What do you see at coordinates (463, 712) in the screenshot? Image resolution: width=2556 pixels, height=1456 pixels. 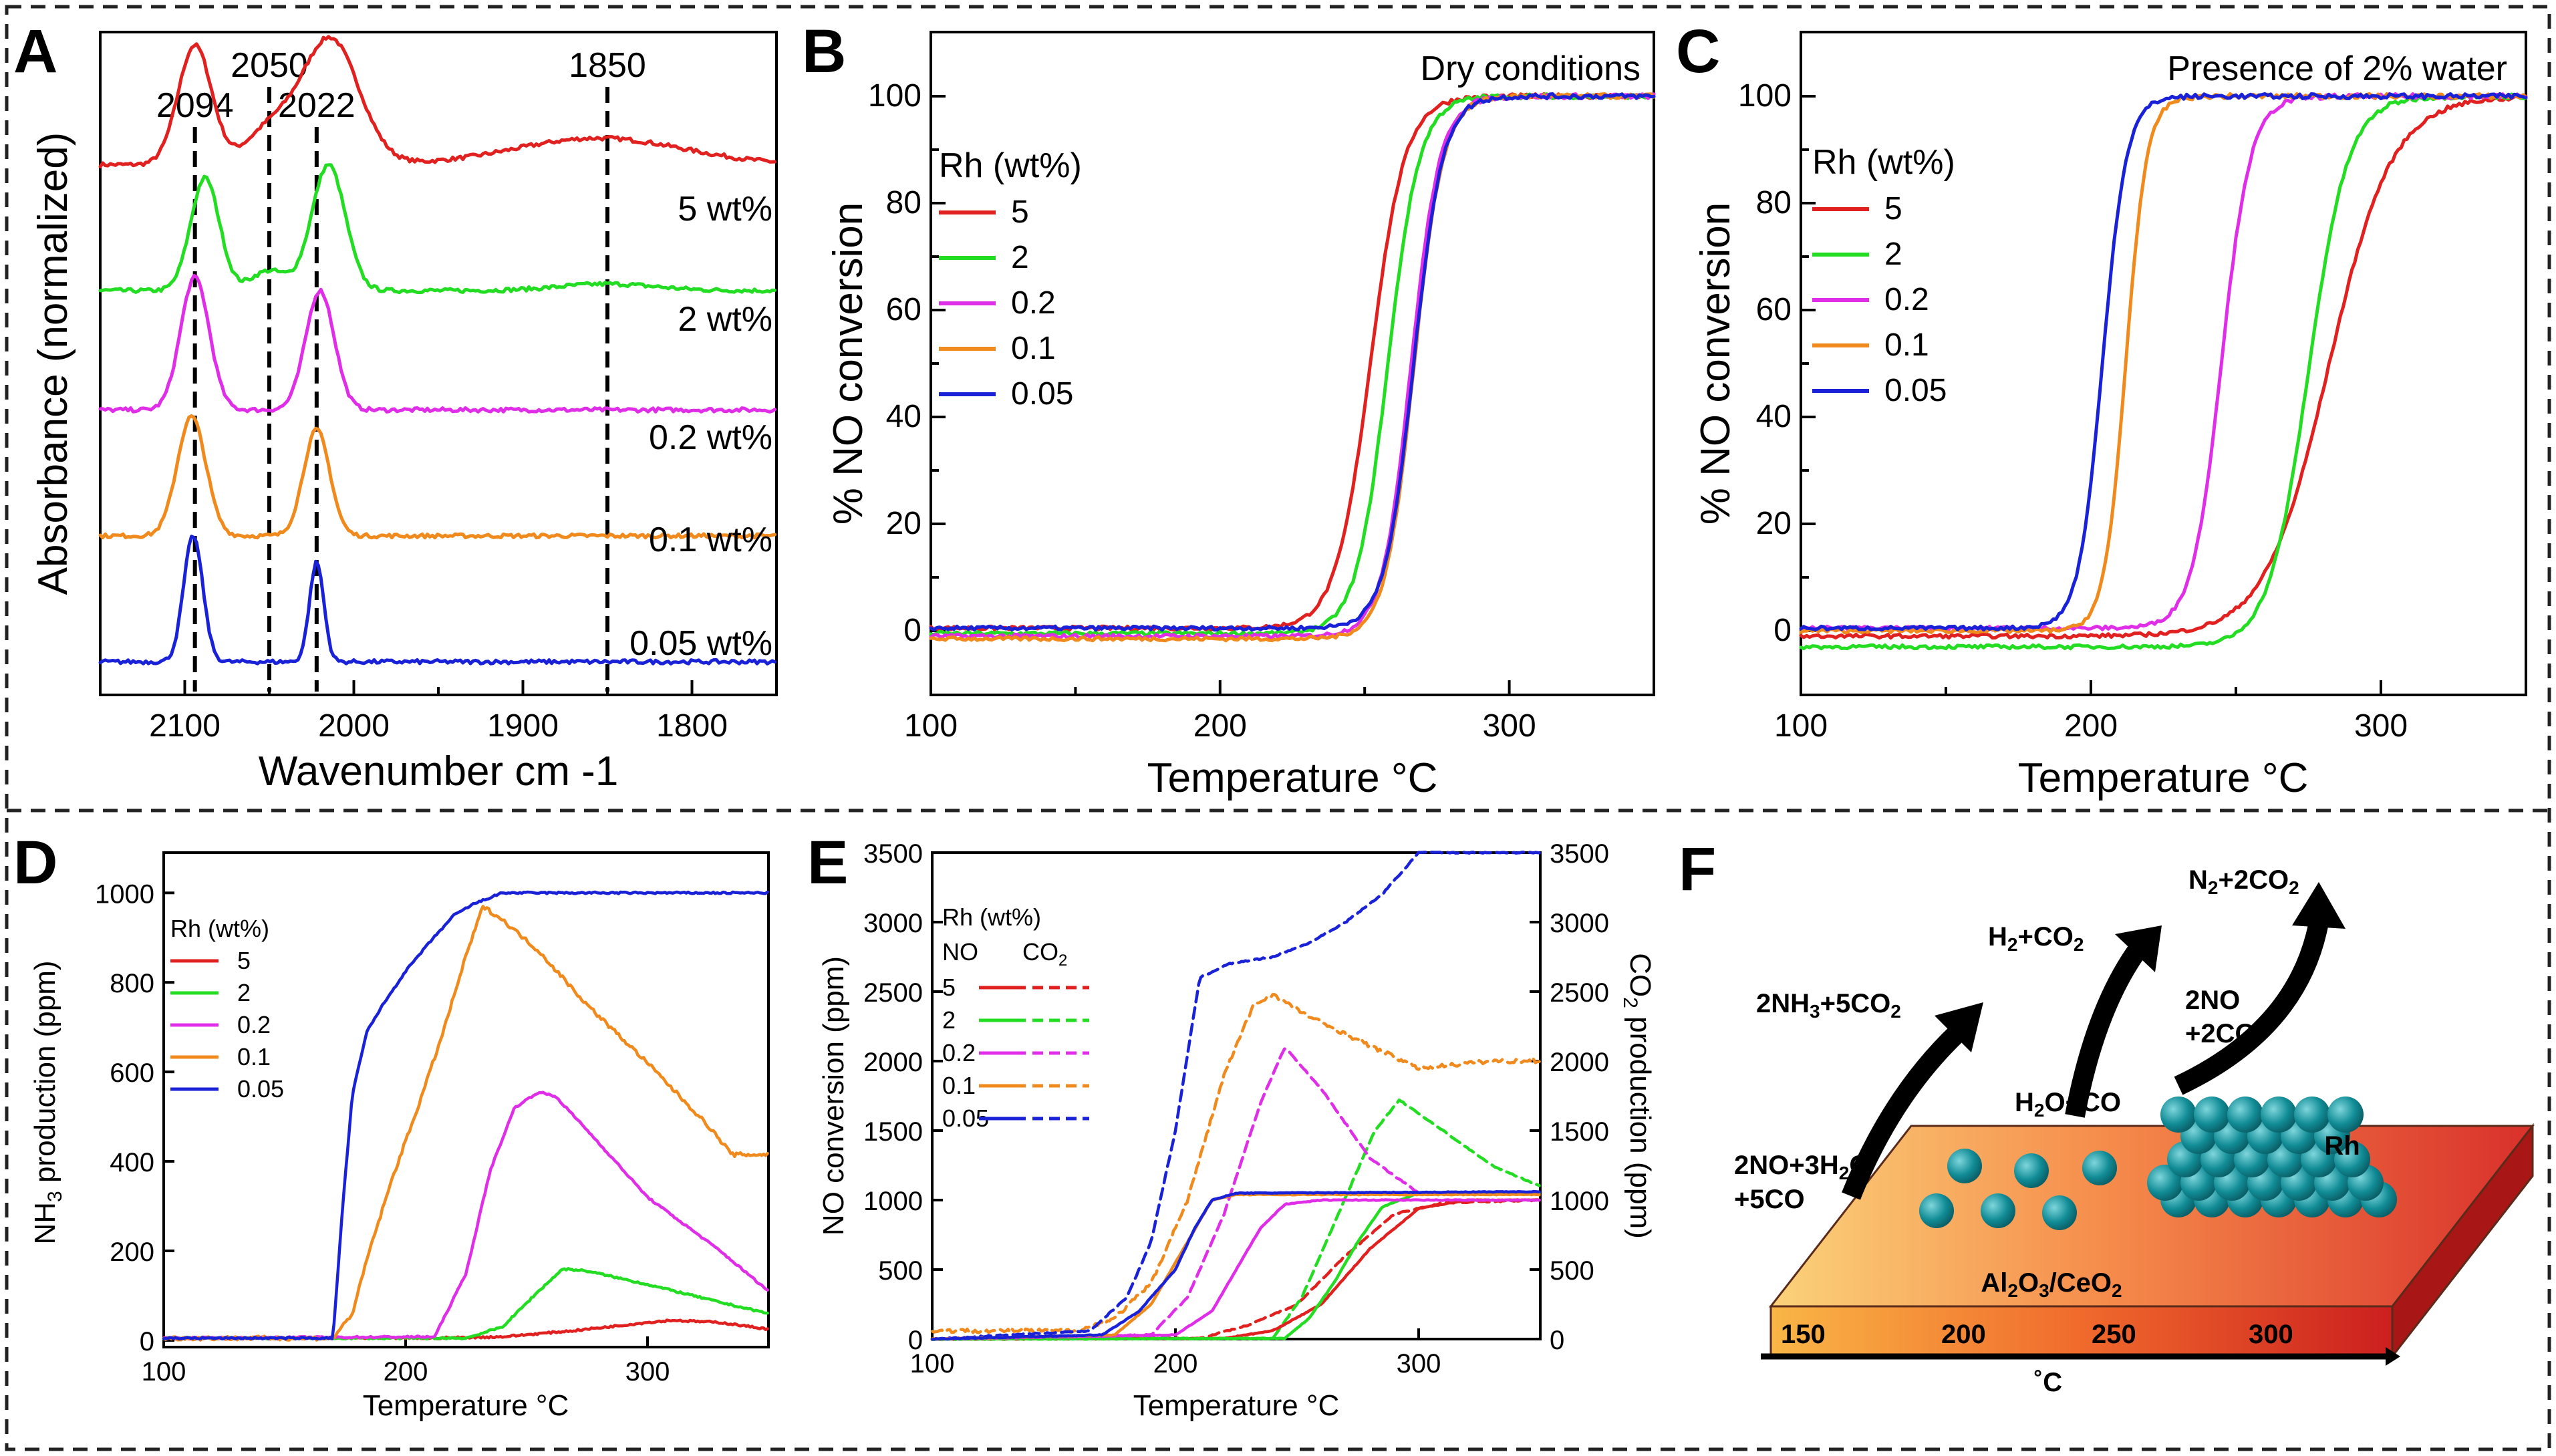 I see `panel-a-ticks: 2100 2000 1900 1800` at bounding box center [463, 712].